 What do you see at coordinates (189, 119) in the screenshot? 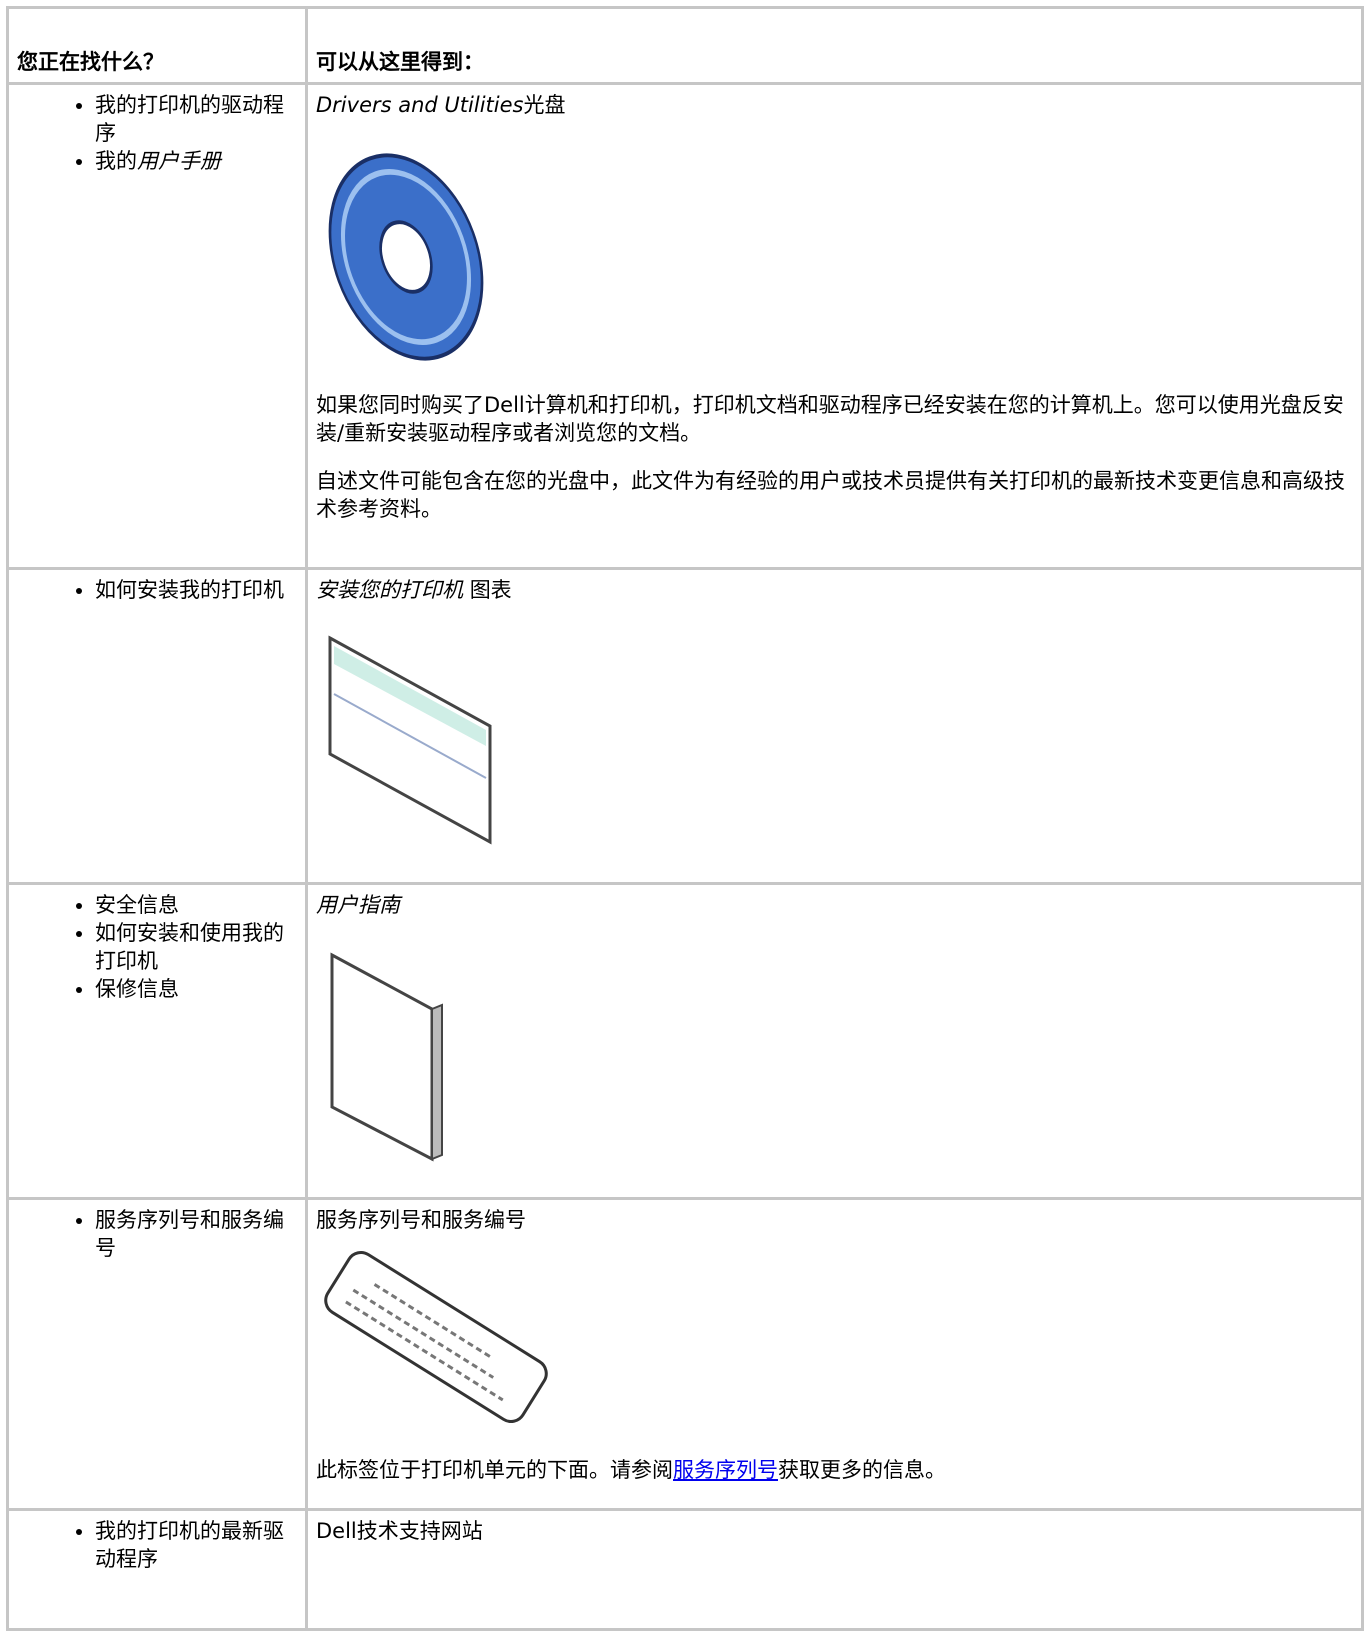
I see `item-text: 我的打印机的驱动程序` at bounding box center [189, 119].